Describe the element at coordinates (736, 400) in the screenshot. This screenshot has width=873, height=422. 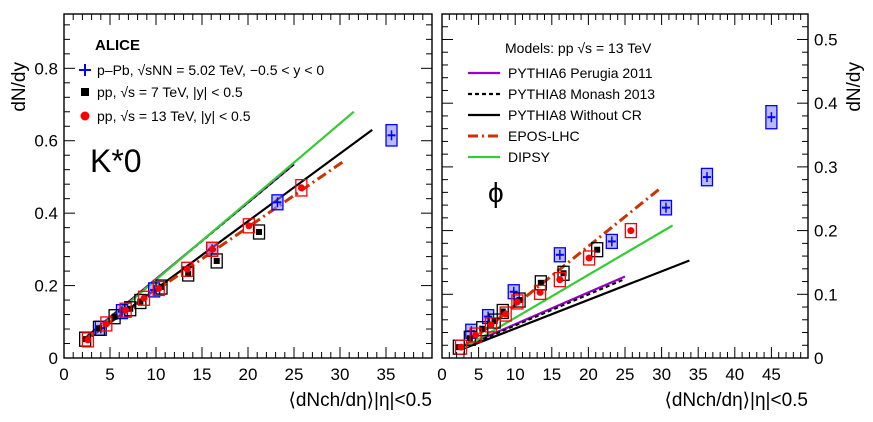
I see `right-x-axis-title: ⟨dNch/dη⟩|η|<0.5` at that location.